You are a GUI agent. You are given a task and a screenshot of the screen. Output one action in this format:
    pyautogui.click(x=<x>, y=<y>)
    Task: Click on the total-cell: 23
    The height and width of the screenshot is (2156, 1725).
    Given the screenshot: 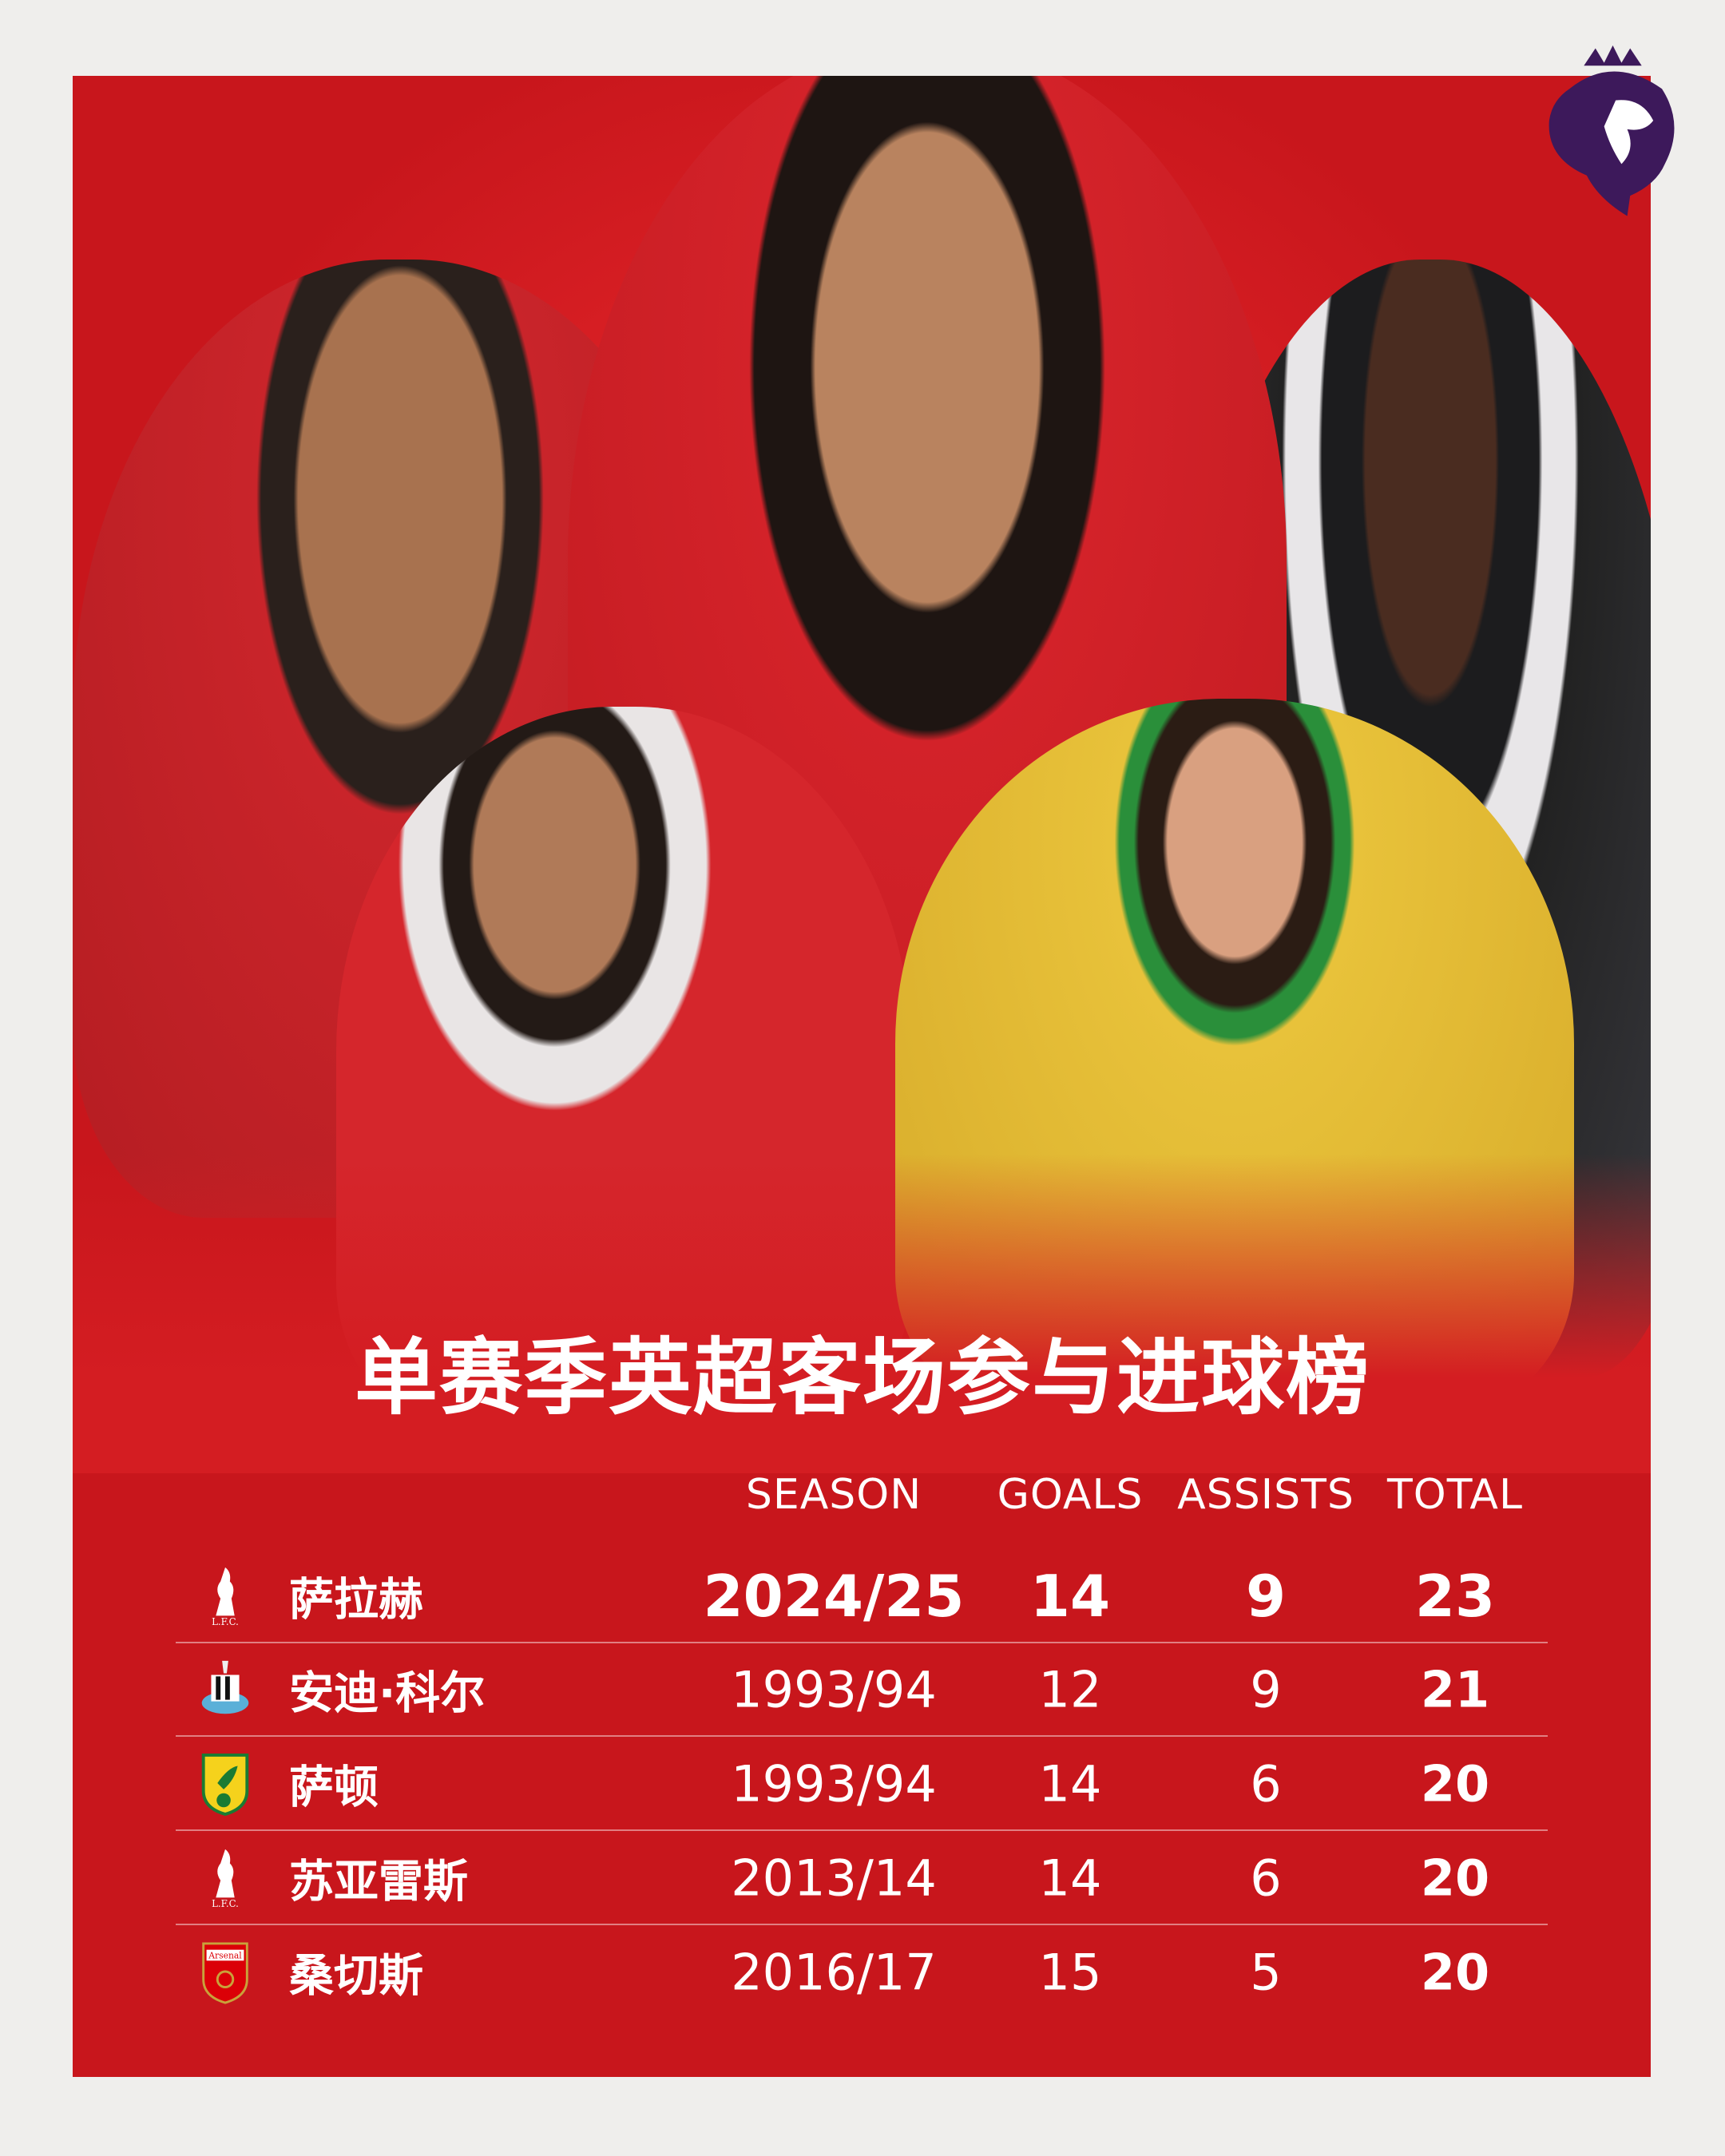 What is the action you would take?
    pyautogui.click(x=1455, y=1596)
    